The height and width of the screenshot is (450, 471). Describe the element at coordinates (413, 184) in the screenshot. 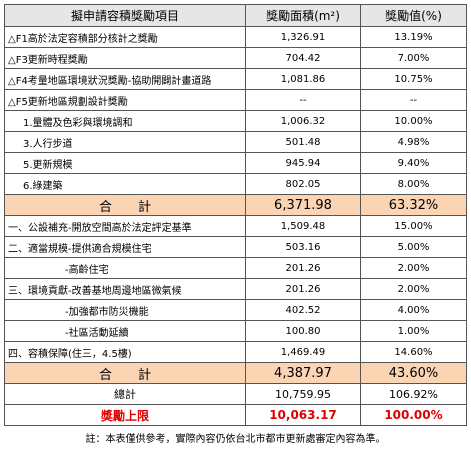

I see `value-cell: 8.00%` at that location.